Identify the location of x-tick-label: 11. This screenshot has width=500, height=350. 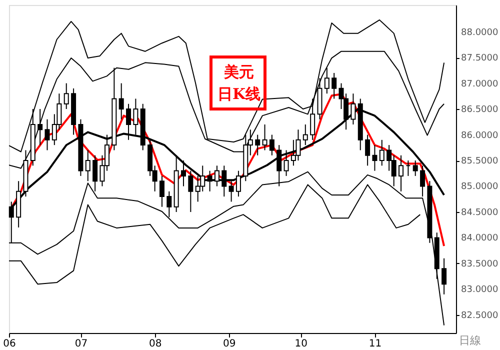
(375, 344).